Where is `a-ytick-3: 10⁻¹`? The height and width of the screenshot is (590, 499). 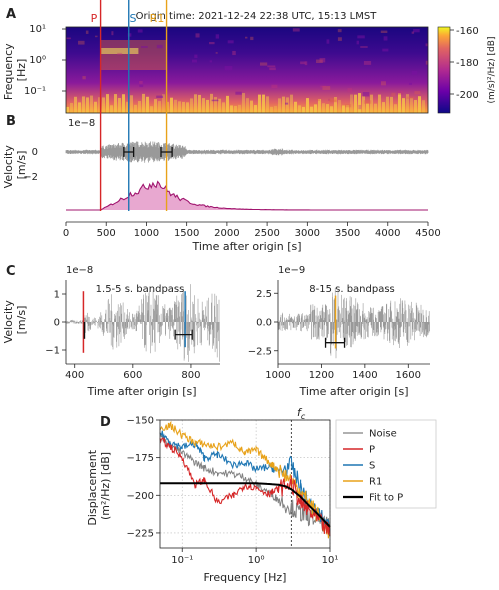
a-ytick-3: 10⁻¹ is located at coordinates (35, 91).